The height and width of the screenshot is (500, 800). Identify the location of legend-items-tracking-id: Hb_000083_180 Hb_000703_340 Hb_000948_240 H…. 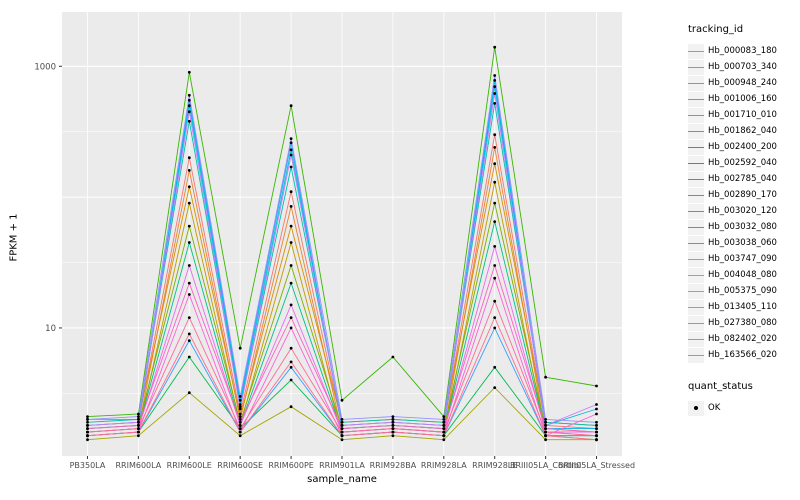
(743, 203).